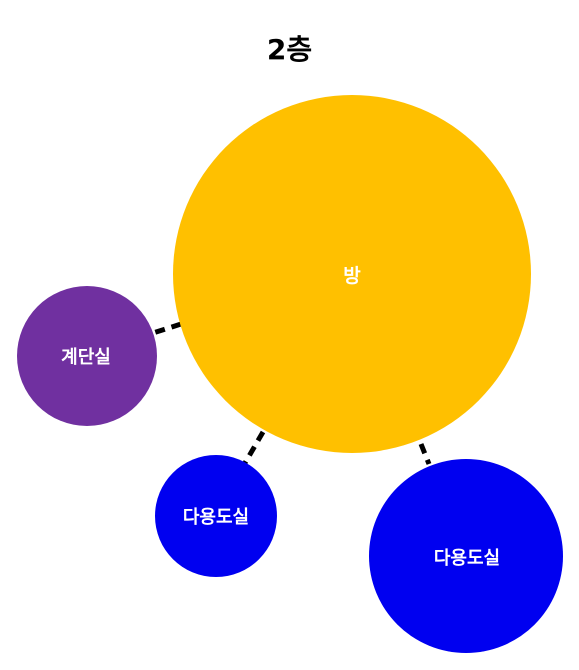 The image size is (579, 670). I want to click on connector-room-multipurpose-large, so click(425, 454).